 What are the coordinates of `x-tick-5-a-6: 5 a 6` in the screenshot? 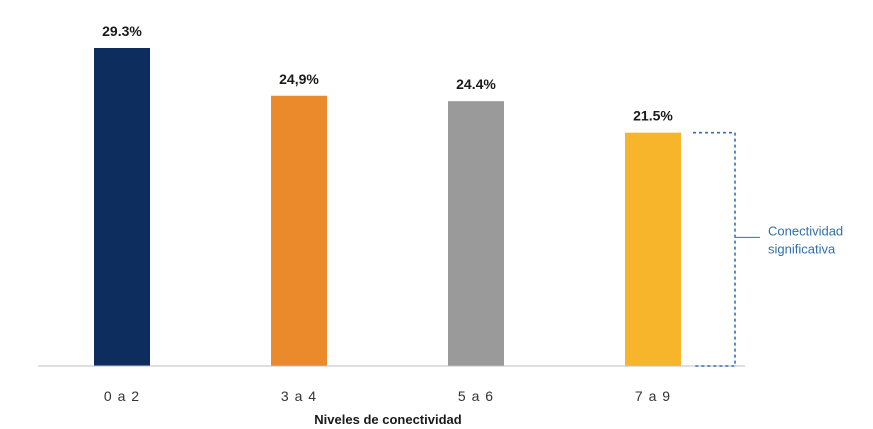 It's located at (476, 396).